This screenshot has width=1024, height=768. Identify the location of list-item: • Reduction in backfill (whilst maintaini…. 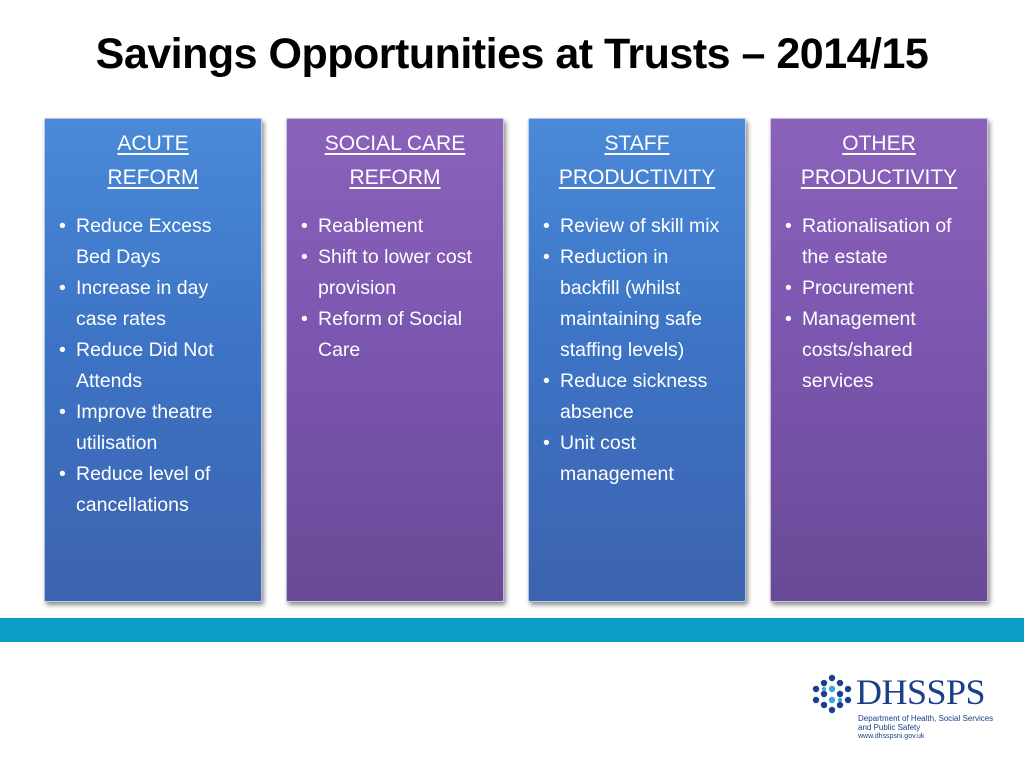
(637, 304).